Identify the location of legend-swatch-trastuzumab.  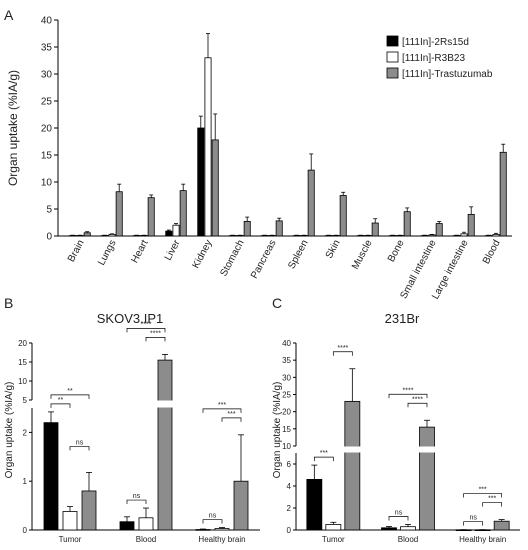
(392, 73).